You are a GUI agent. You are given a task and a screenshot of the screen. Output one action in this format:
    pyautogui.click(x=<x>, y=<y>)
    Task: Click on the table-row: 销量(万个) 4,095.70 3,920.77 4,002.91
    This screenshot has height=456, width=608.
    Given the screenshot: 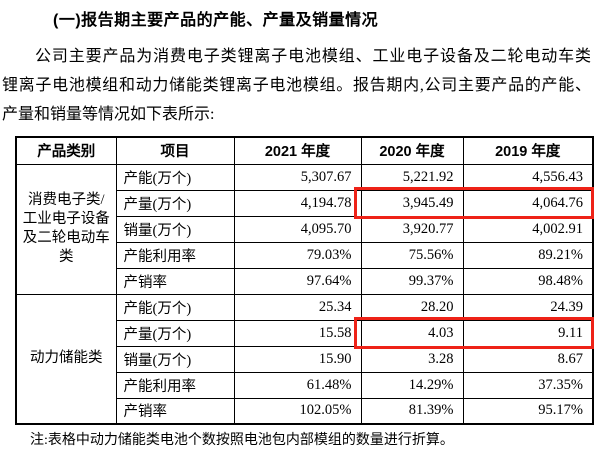 What is the action you would take?
    pyautogui.click(x=305, y=229)
    